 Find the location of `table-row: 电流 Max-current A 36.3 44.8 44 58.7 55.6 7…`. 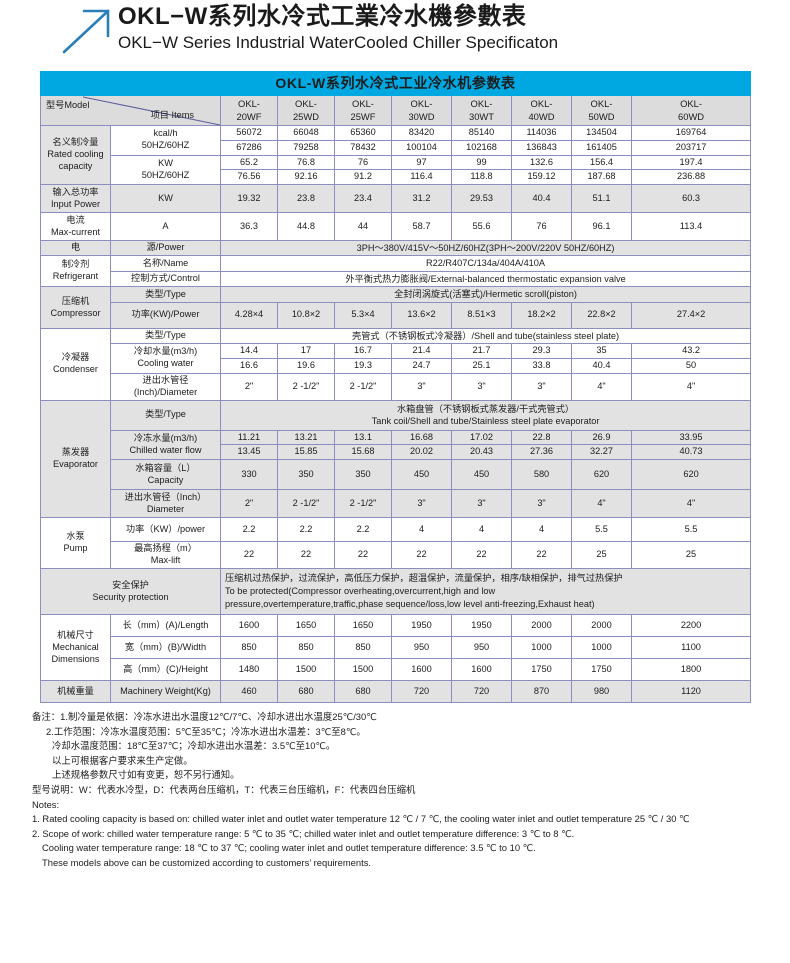

table-row: 电流 Max-current A 36.3 44.8 44 58.7 55.6 7… is located at coordinates (396, 227).